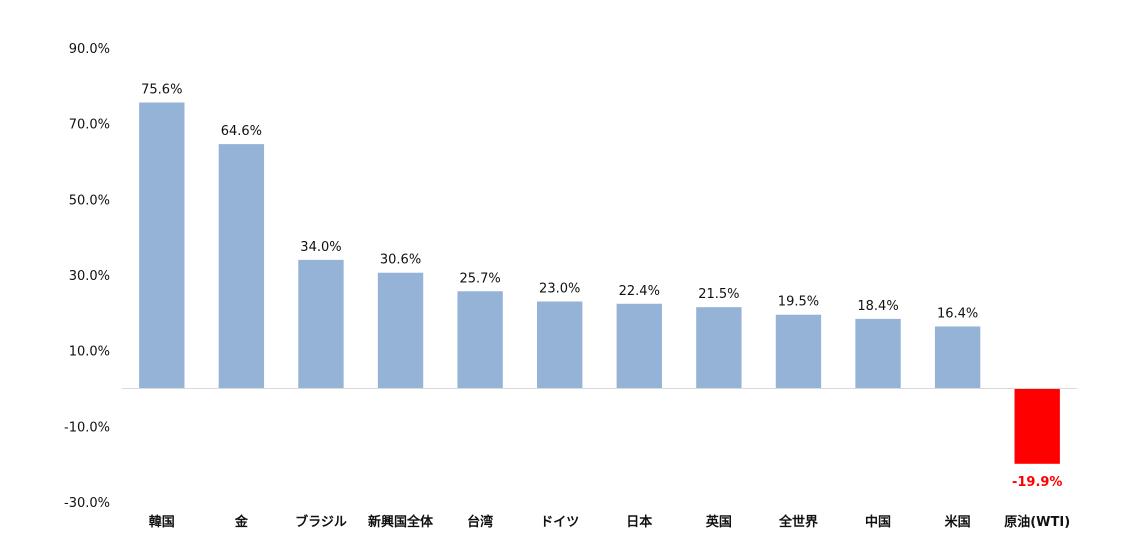  Describe the element at coordinates (639, 291) in the screenshot. I see `data-label: 22.4%` at that location.